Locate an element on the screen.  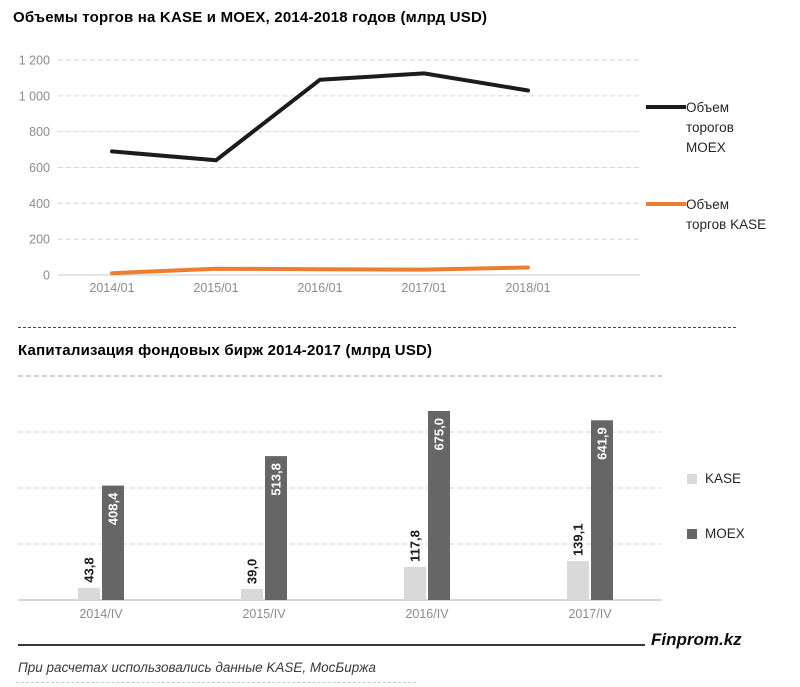
x-tick-label: 2014/IV is located at coordinates (101, 614).